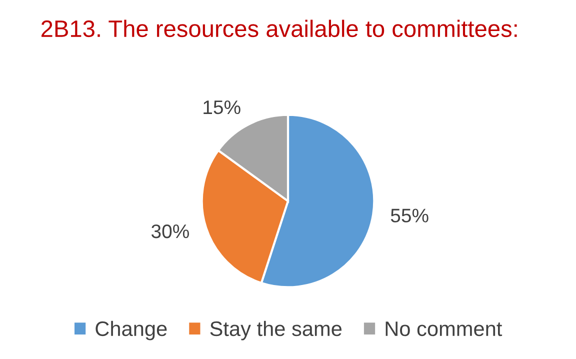  I want to click on legend-label: Stay the same, so click(276, 330).